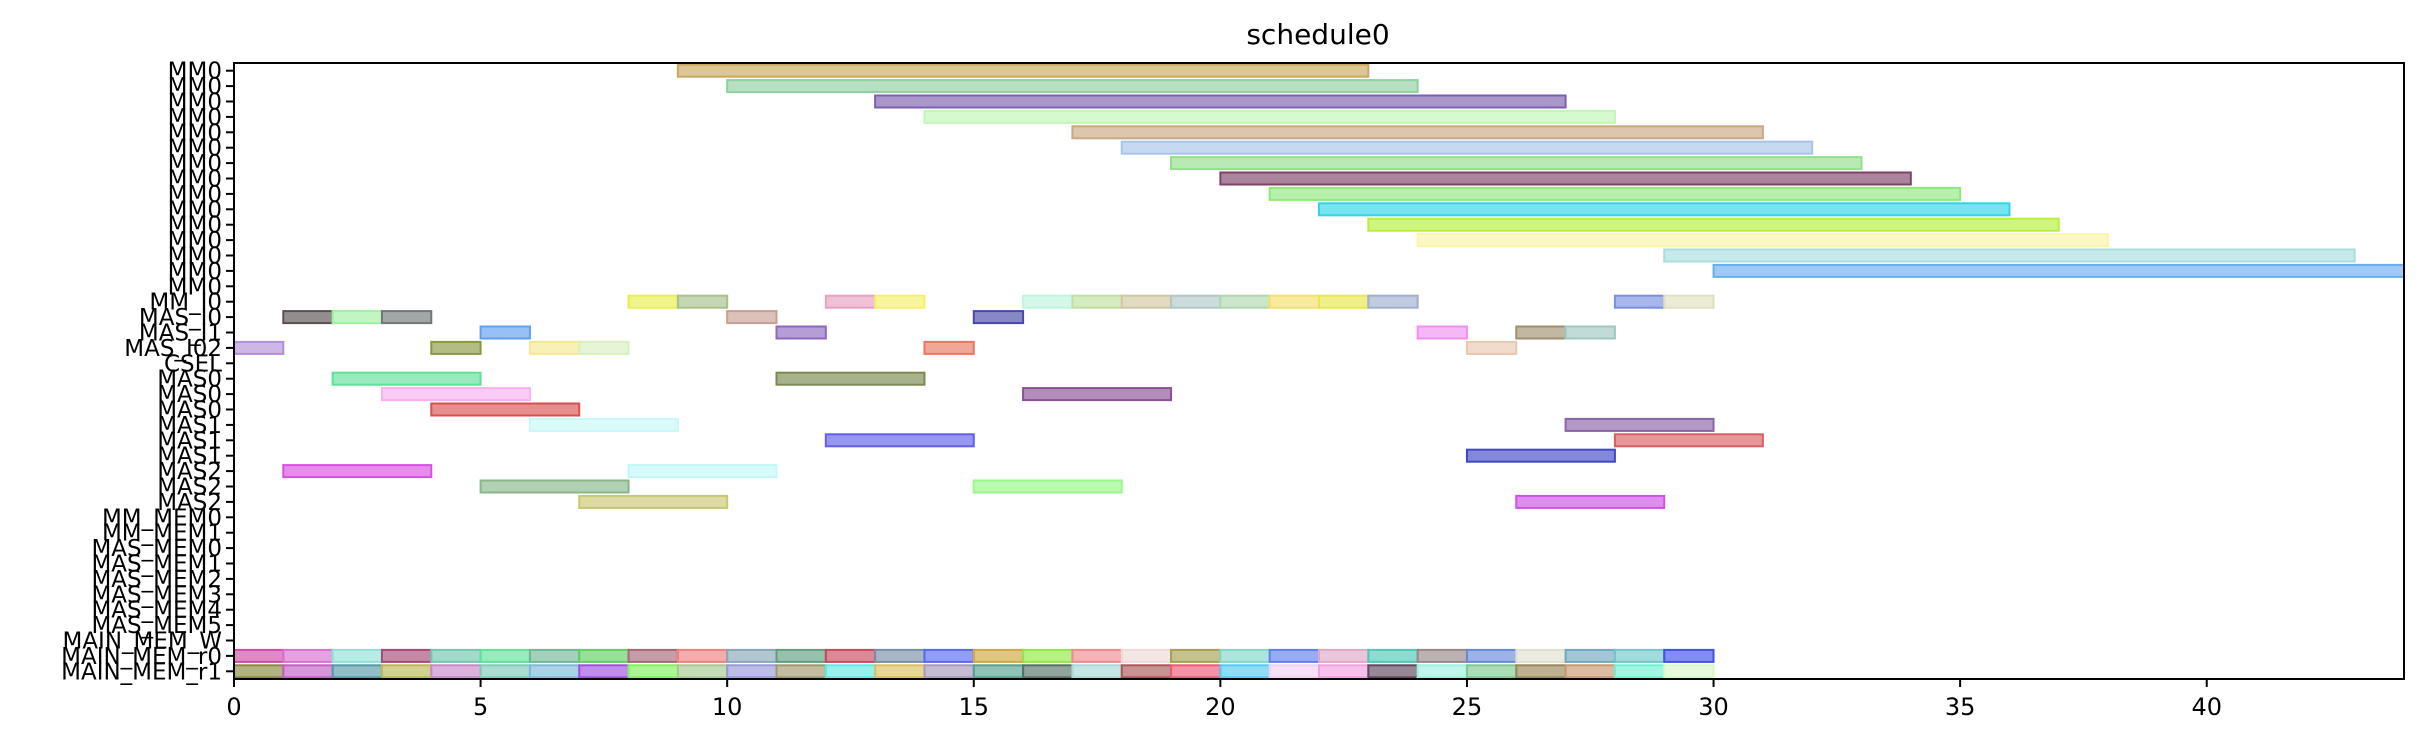  I want to click on y-tick-label: MM_MEM0, so click(162, 518).